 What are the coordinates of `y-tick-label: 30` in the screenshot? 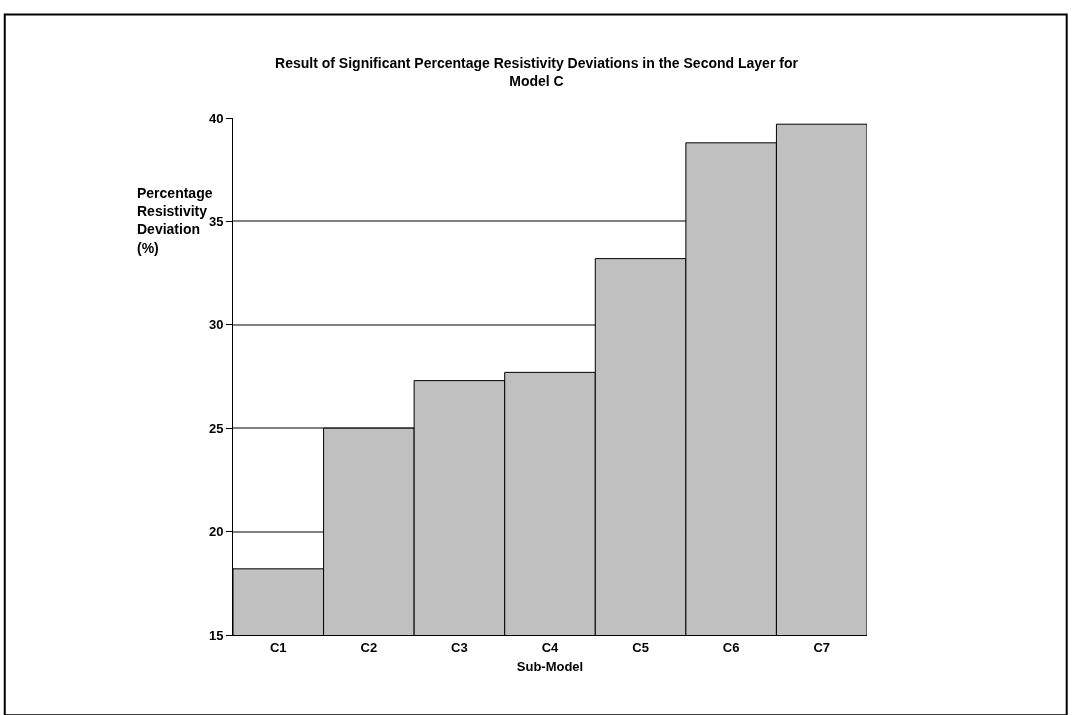 It's located at (216, 325).